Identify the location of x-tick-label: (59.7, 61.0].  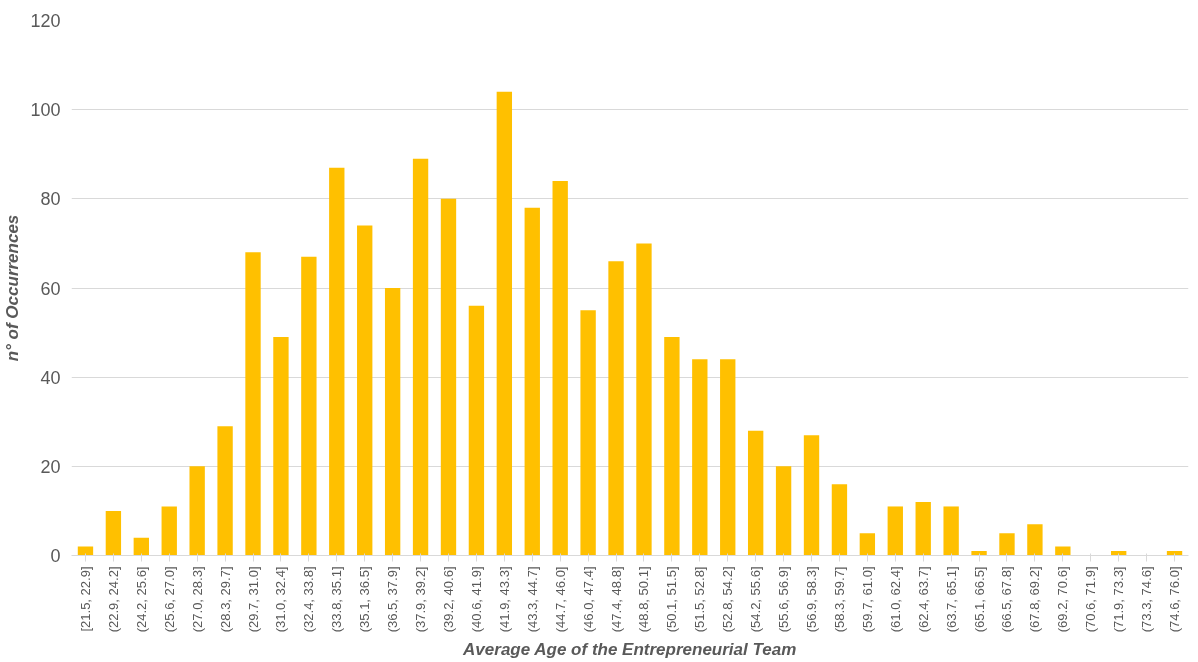
(867, 599).